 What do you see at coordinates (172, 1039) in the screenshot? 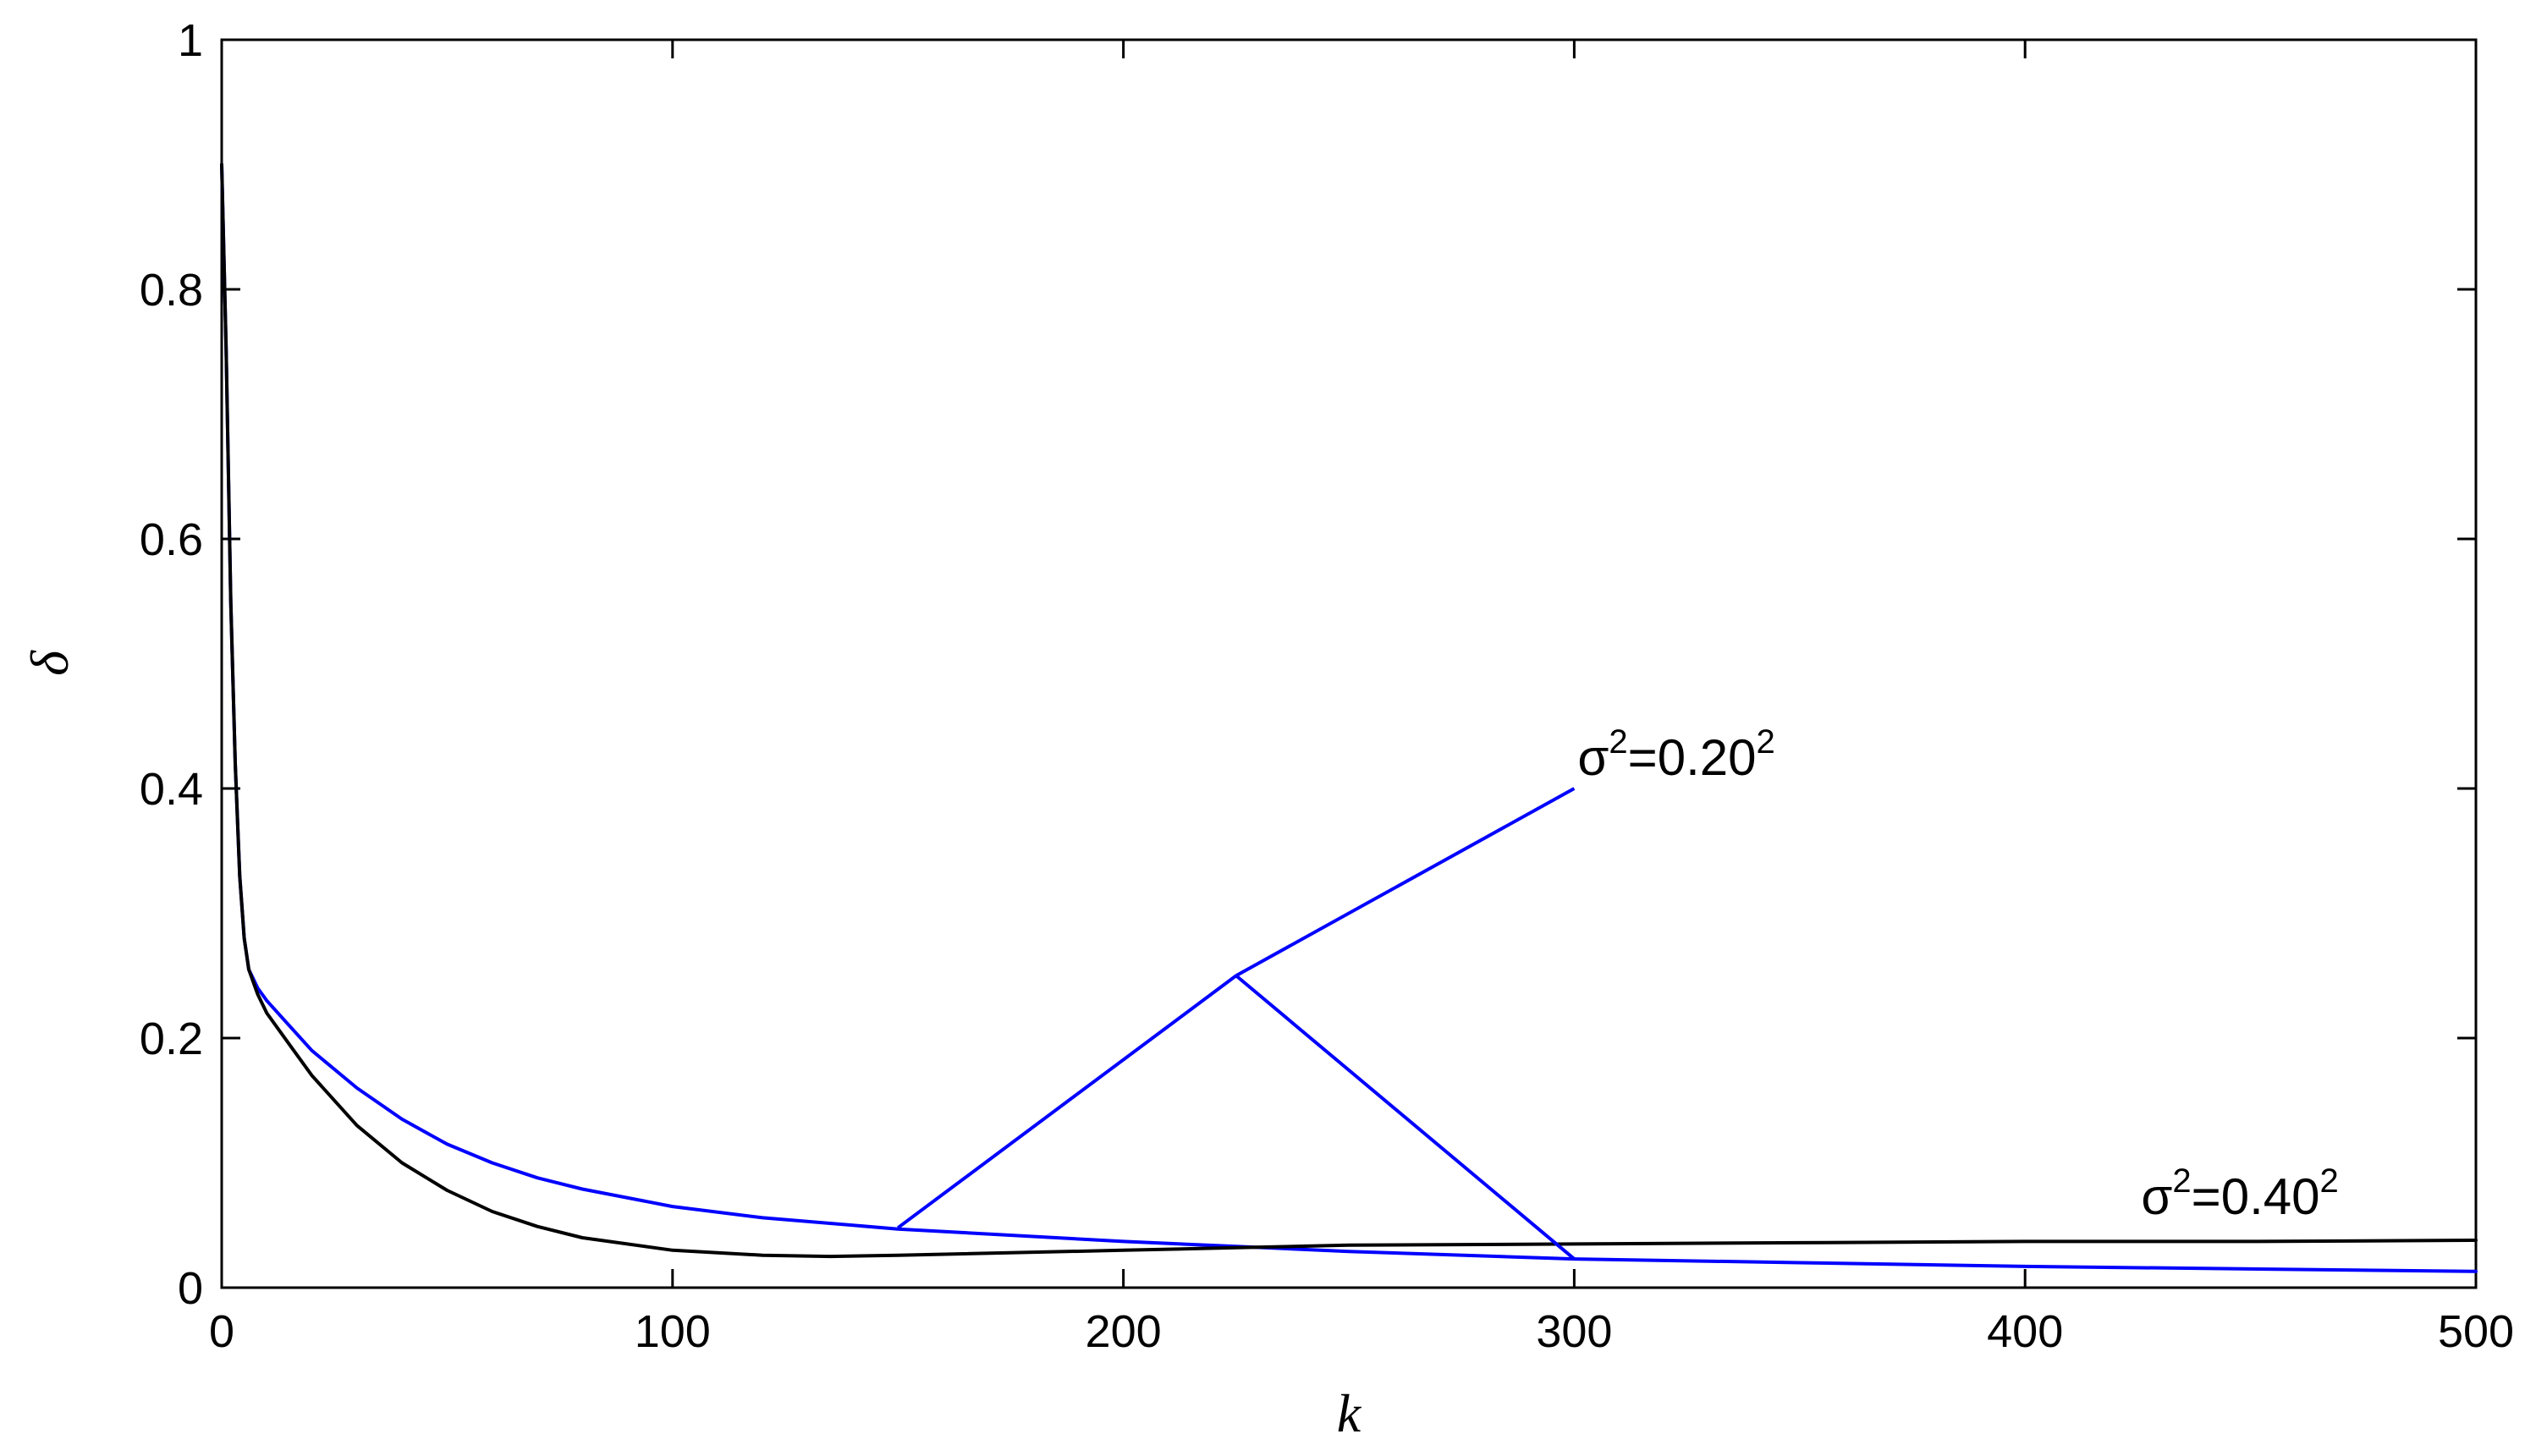
I see `y-tick-label: 0.2` at bounding box center [172, 1039].